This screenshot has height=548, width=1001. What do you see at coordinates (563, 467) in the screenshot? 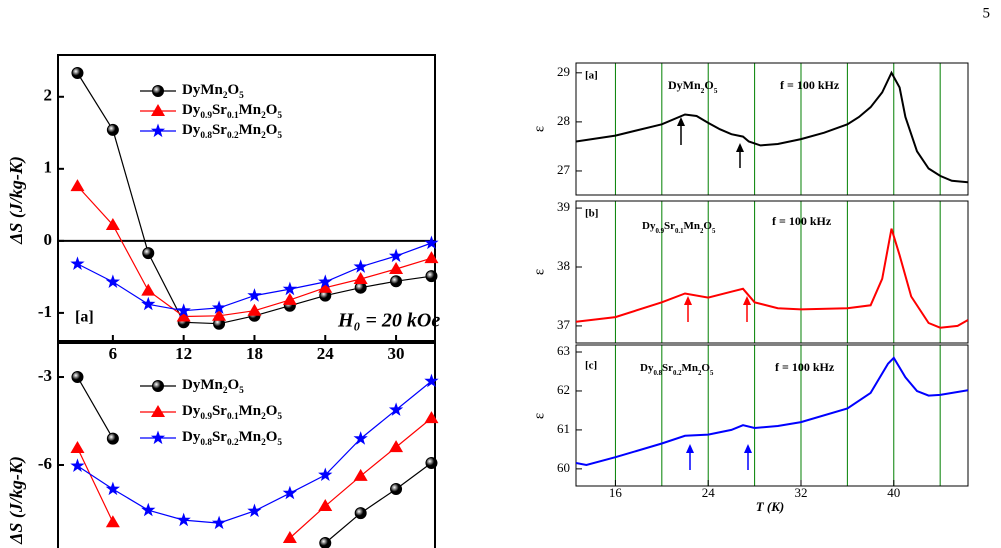
I see `y-tick-label: 60` at bounding box center [563, 467].